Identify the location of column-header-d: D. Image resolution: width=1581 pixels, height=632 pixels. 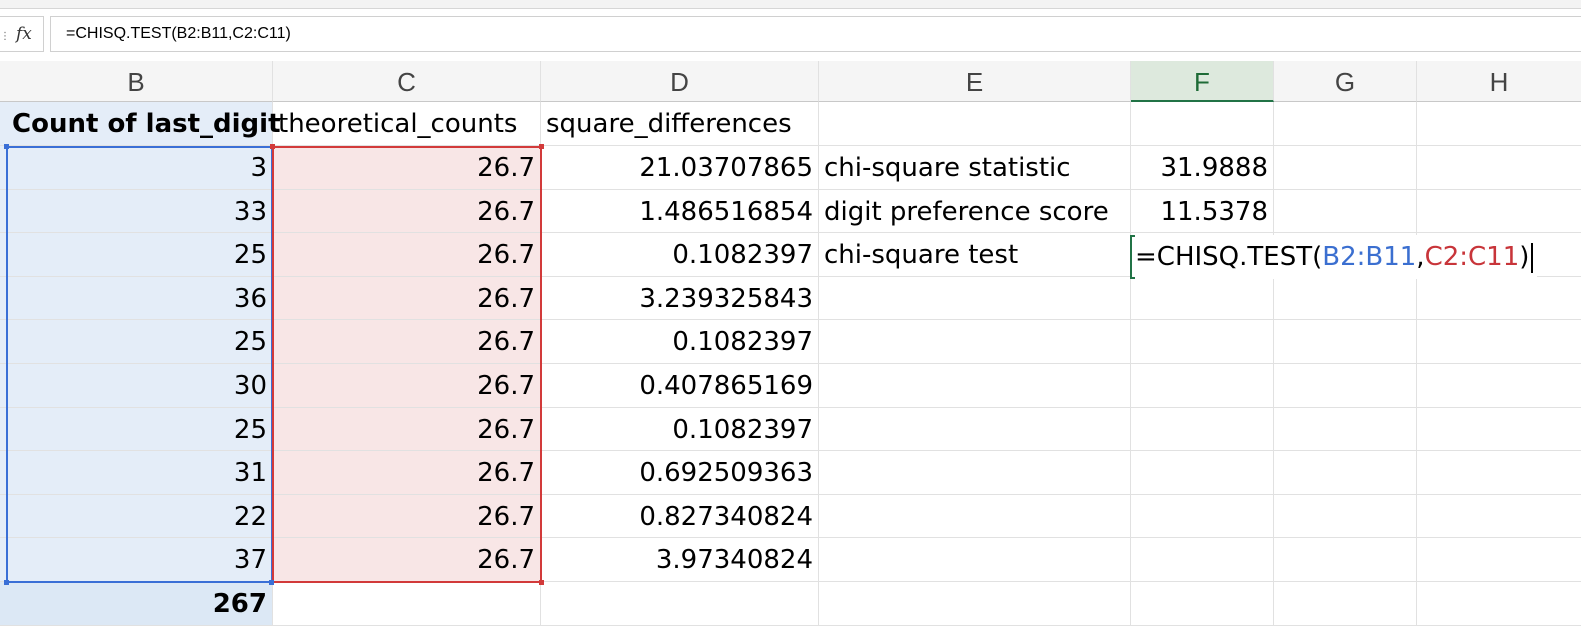
(680, 81).